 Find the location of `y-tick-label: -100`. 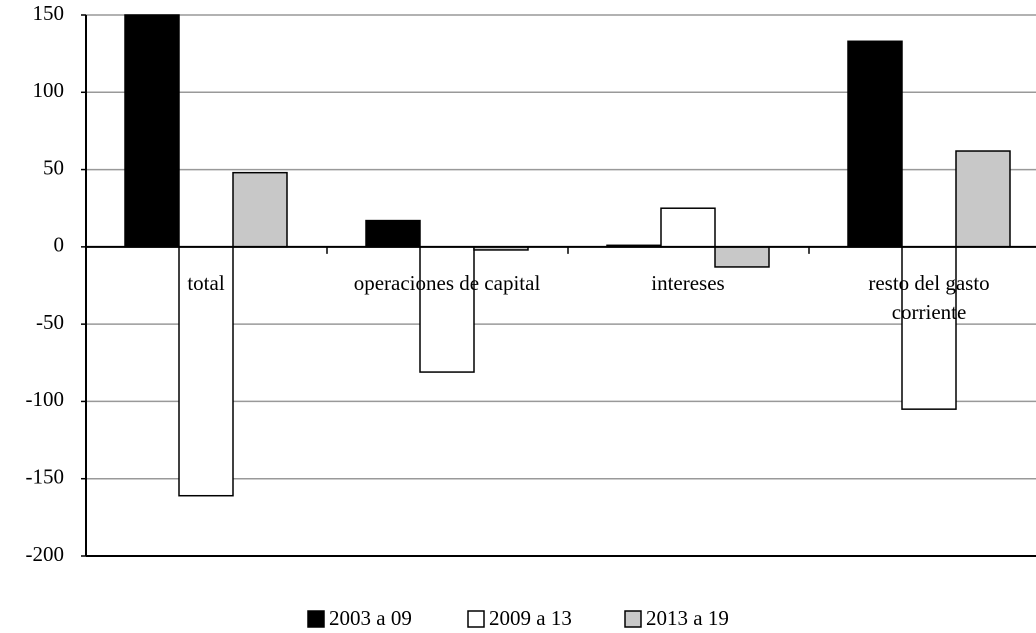

y-tick-label: -100 is located at coordinates (45, 399).